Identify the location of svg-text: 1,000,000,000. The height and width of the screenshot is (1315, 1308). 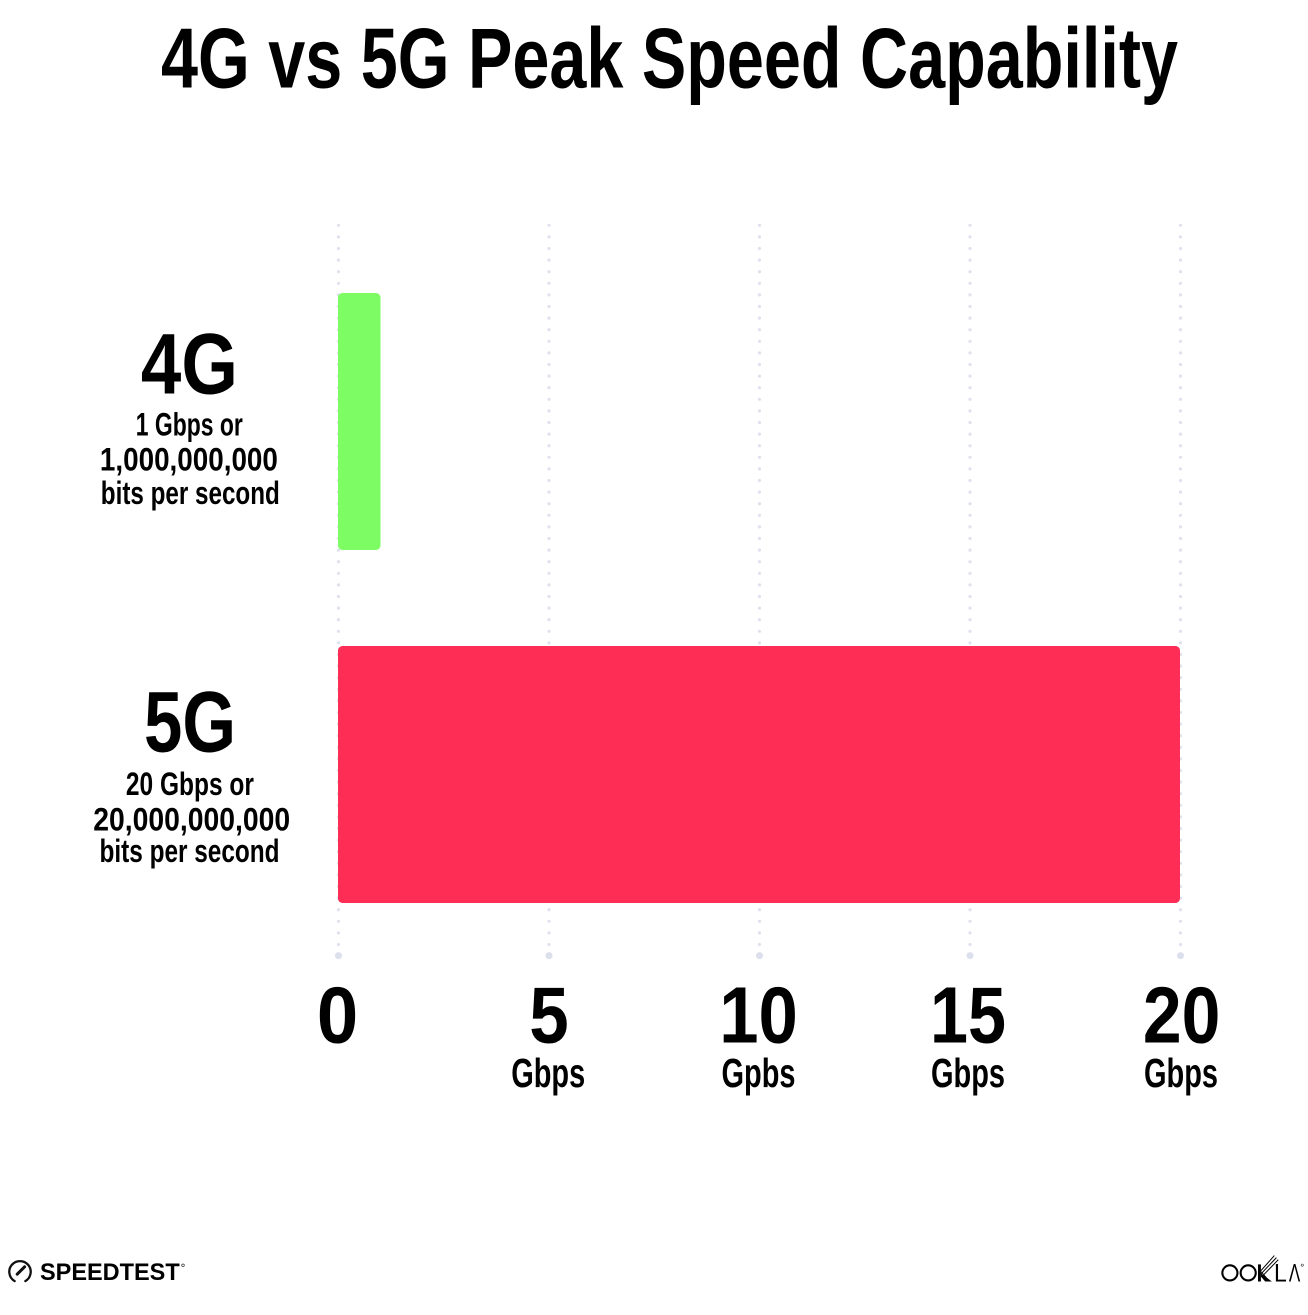
(189, 459).